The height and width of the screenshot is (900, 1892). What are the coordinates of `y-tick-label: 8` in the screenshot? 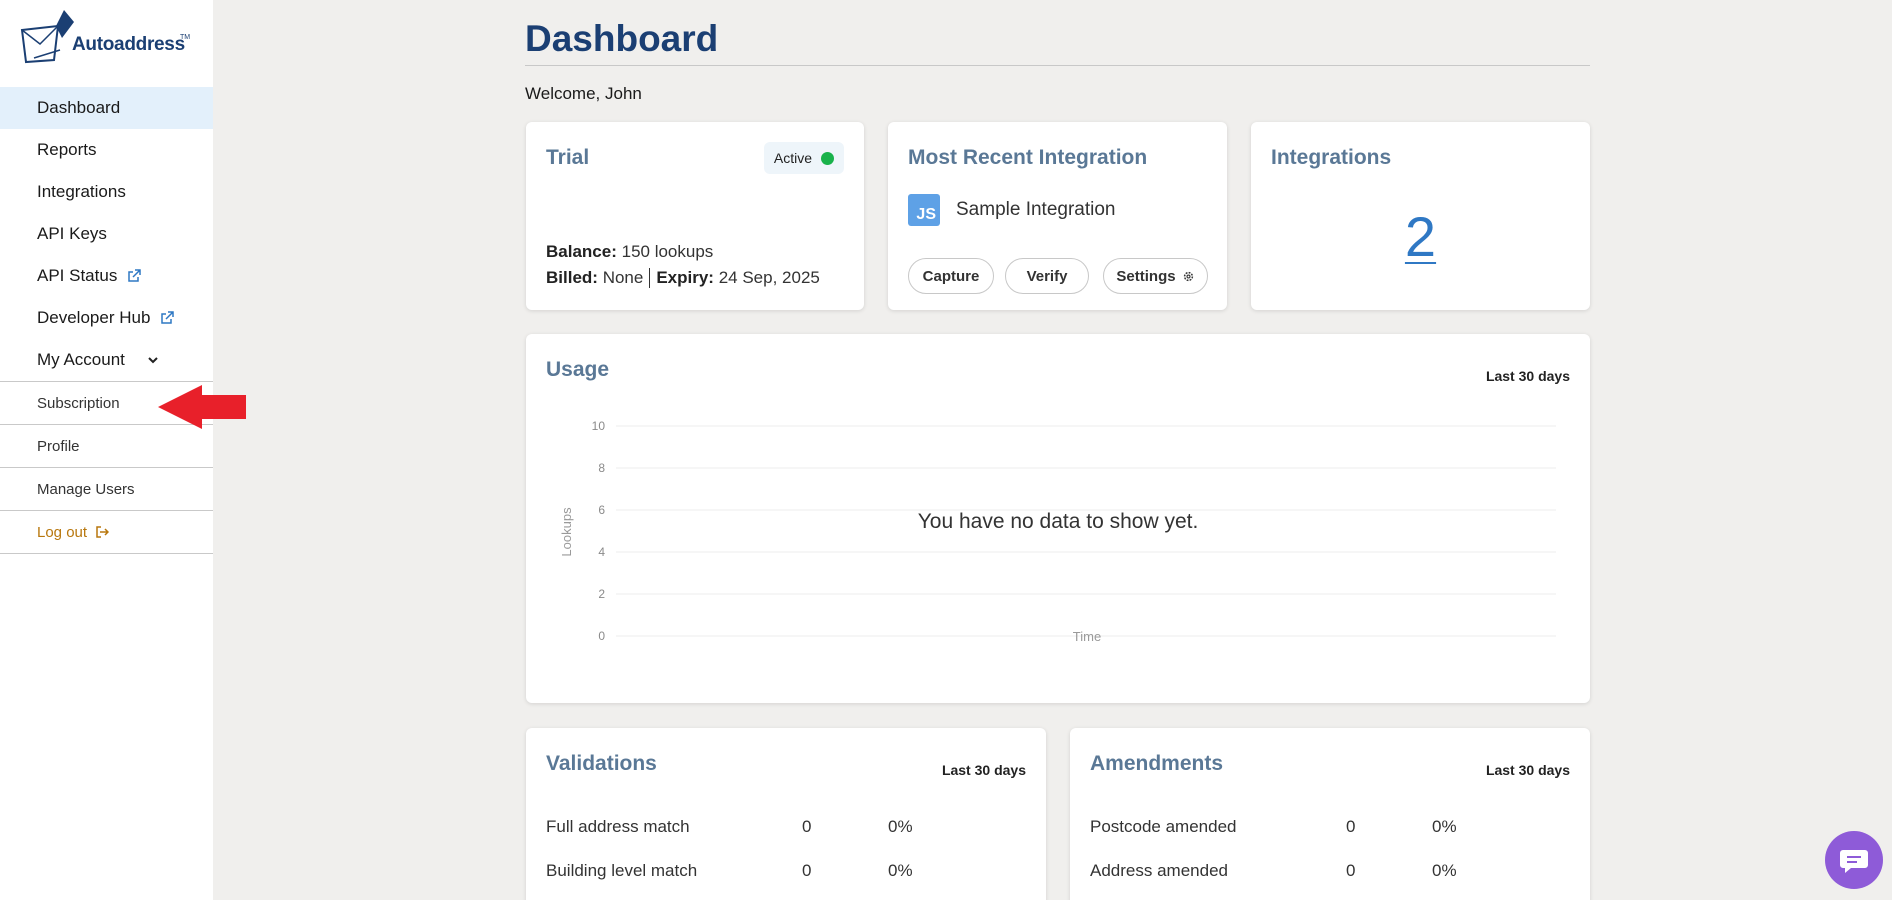 It's located at (601, 468).